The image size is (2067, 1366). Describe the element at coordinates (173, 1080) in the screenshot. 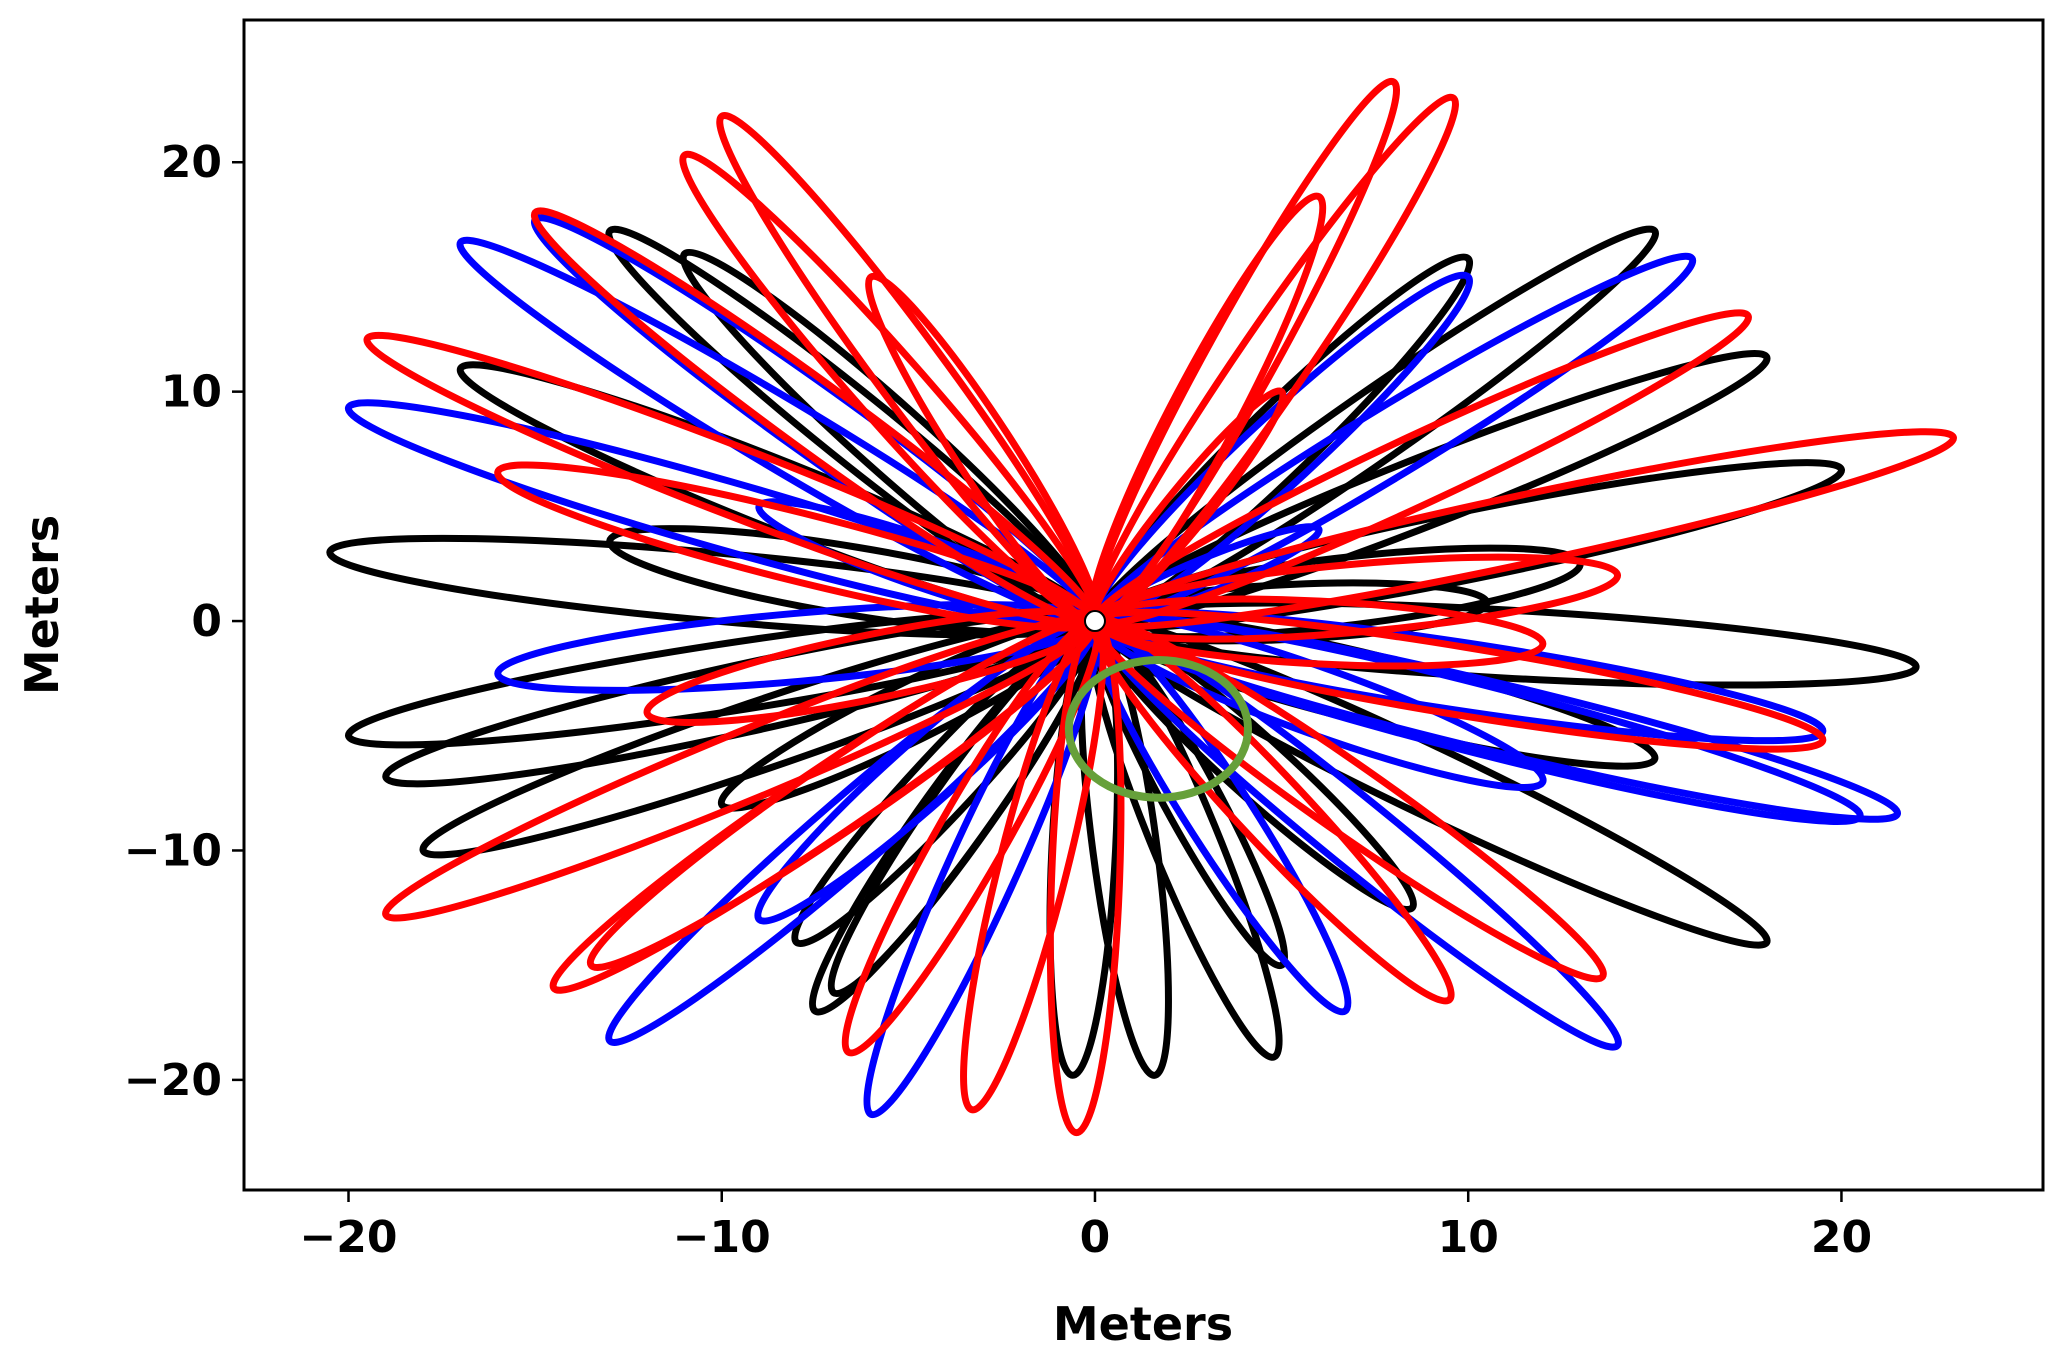

I see `y-tick-label: −20` at that location.